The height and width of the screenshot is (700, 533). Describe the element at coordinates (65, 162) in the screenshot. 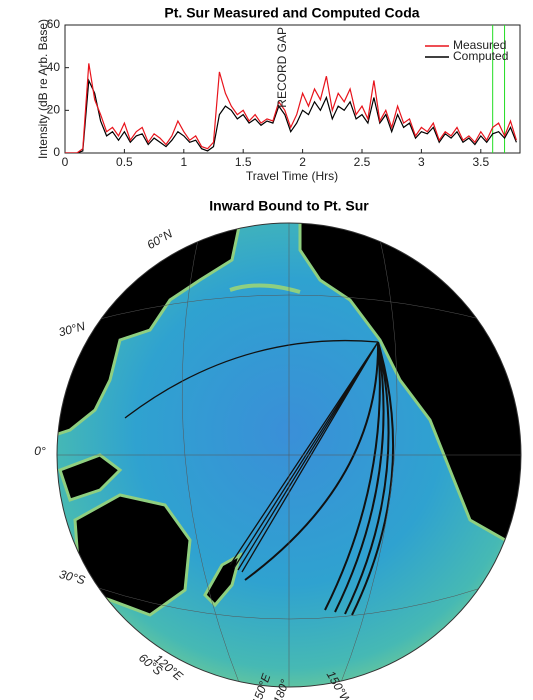

I see `x-tick-label: 0` at that location.